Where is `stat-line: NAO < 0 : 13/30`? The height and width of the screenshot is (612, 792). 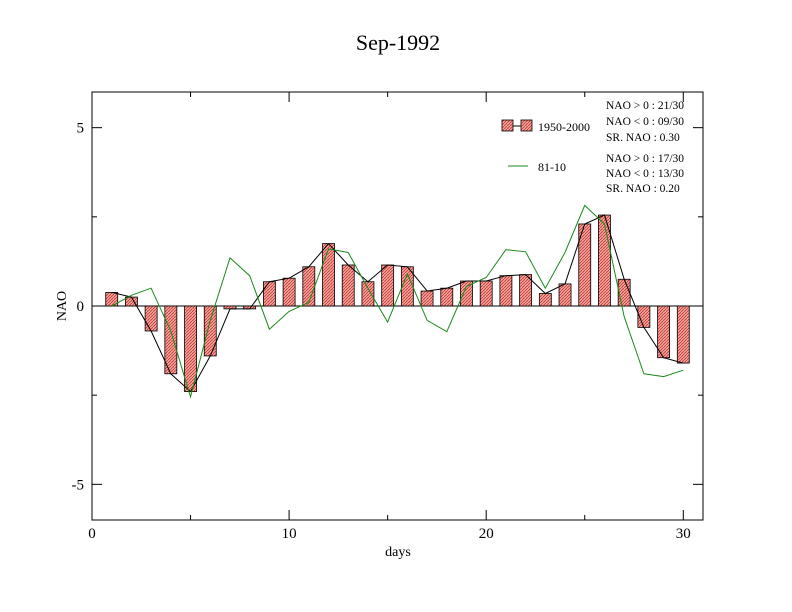
stat-line: NAO < 0 : 13/30 is located at coordinates (645, 174).